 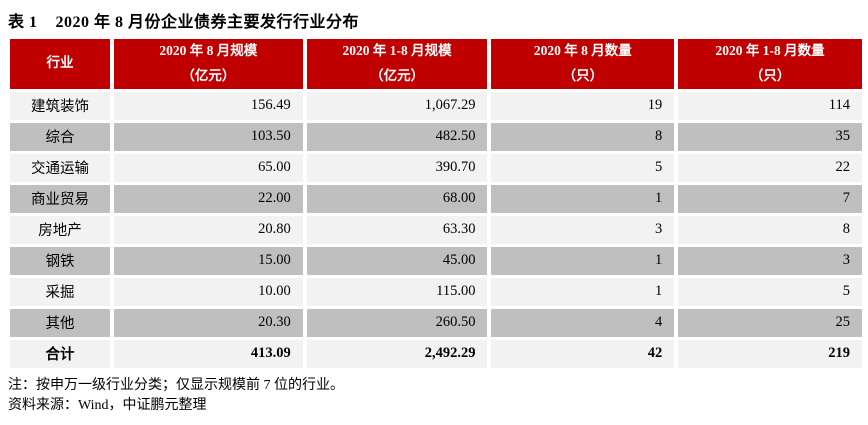 I want to click on value-cell: 2,492.29, so click(x=397, y=353).